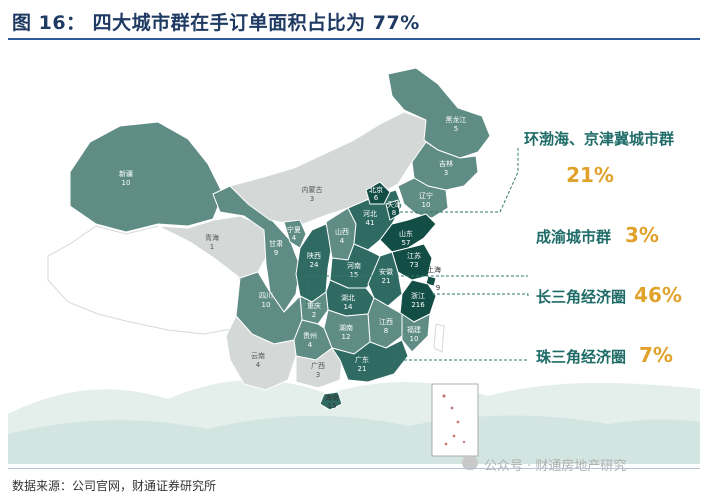 The image size is (720, 499). I want to click on value-fujian: 10, so click(414, 339).